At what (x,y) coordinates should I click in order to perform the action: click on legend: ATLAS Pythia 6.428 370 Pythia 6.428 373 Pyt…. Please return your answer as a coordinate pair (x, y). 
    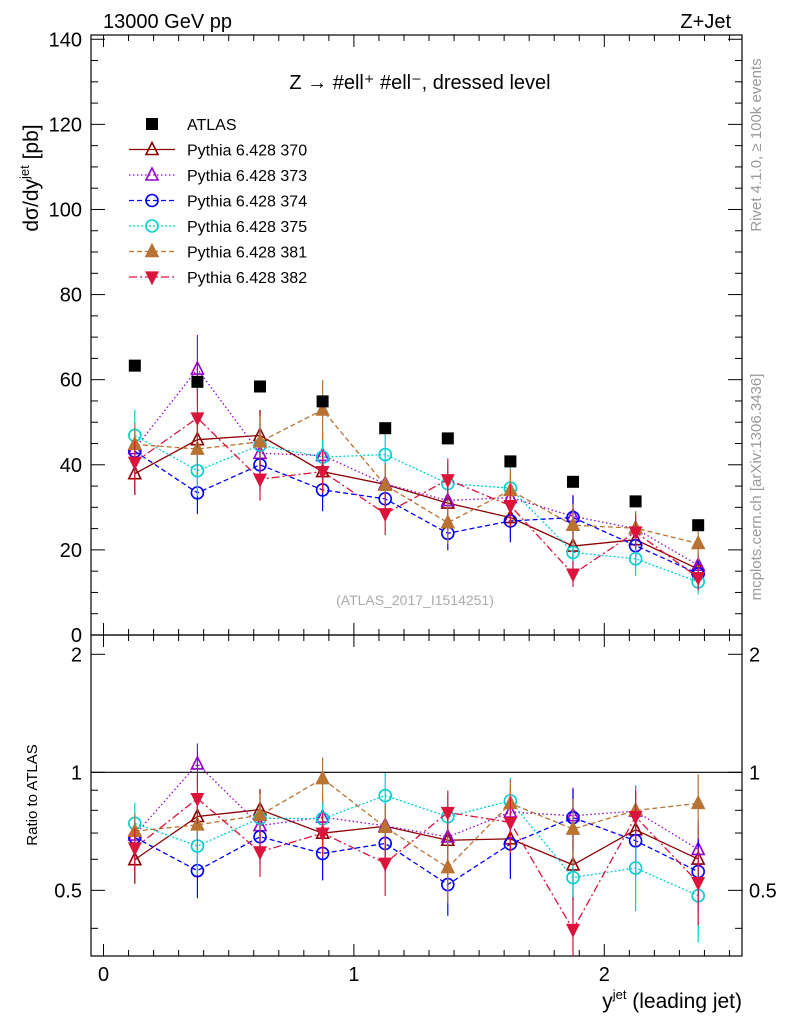
    Looking at the image, I should click on (218, 202).